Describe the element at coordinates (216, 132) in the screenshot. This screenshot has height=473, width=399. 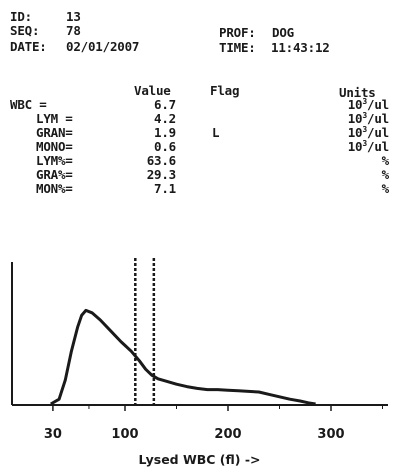
I see `row-flag: L` at that location.